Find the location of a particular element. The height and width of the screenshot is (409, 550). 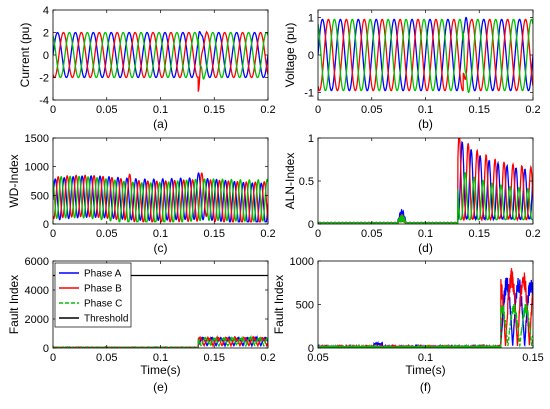

plot-area is located at coordinates (425, 304).